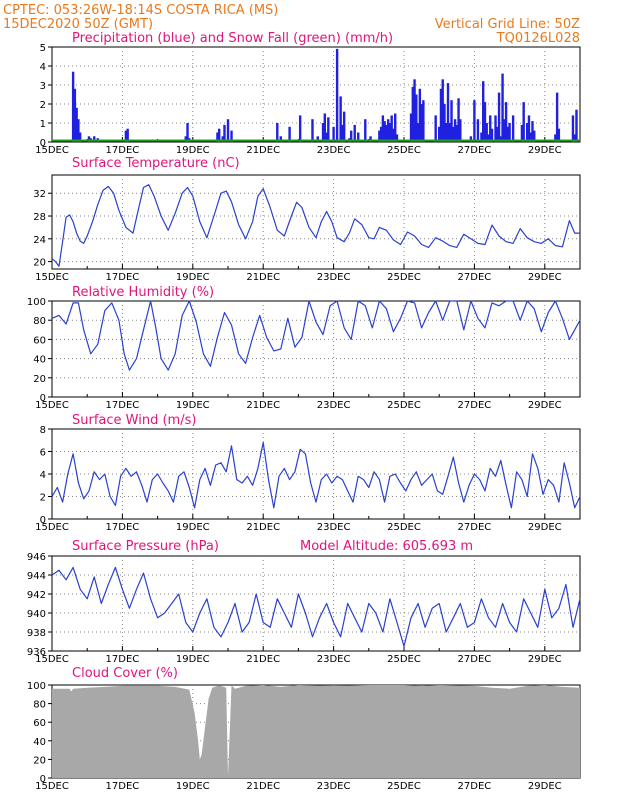 The width and height of the screenshot is (618, 800). I want to click on humidity-xtick: 17DEC, so click(123, 405).